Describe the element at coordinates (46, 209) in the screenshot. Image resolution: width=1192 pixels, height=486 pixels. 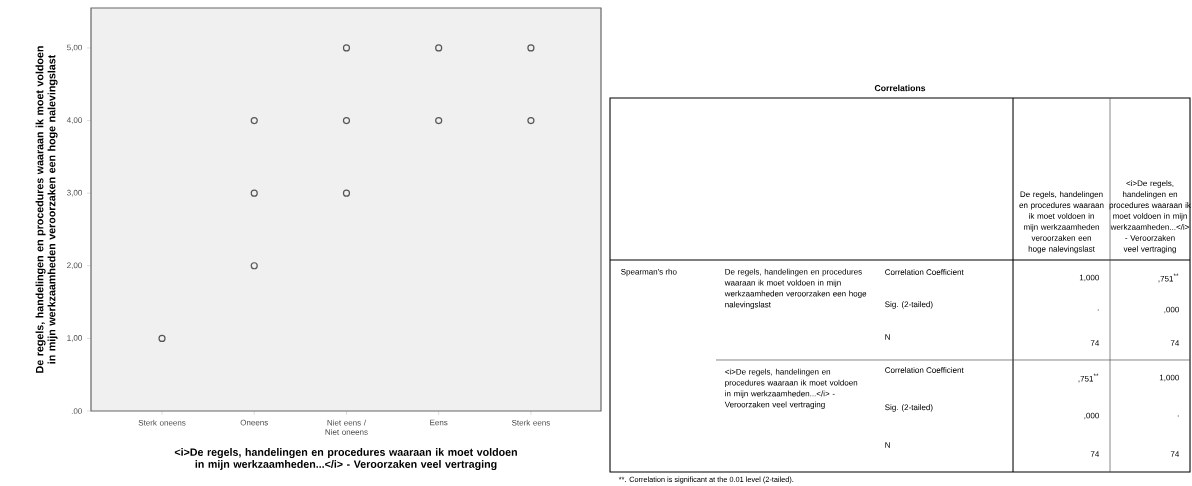
I see `y-axis-title: De regels, handelingen en procedures waaraan ik moet voldoen in mijn werkzaamheden veroorzaken een hoge nalevingslast` at that location.